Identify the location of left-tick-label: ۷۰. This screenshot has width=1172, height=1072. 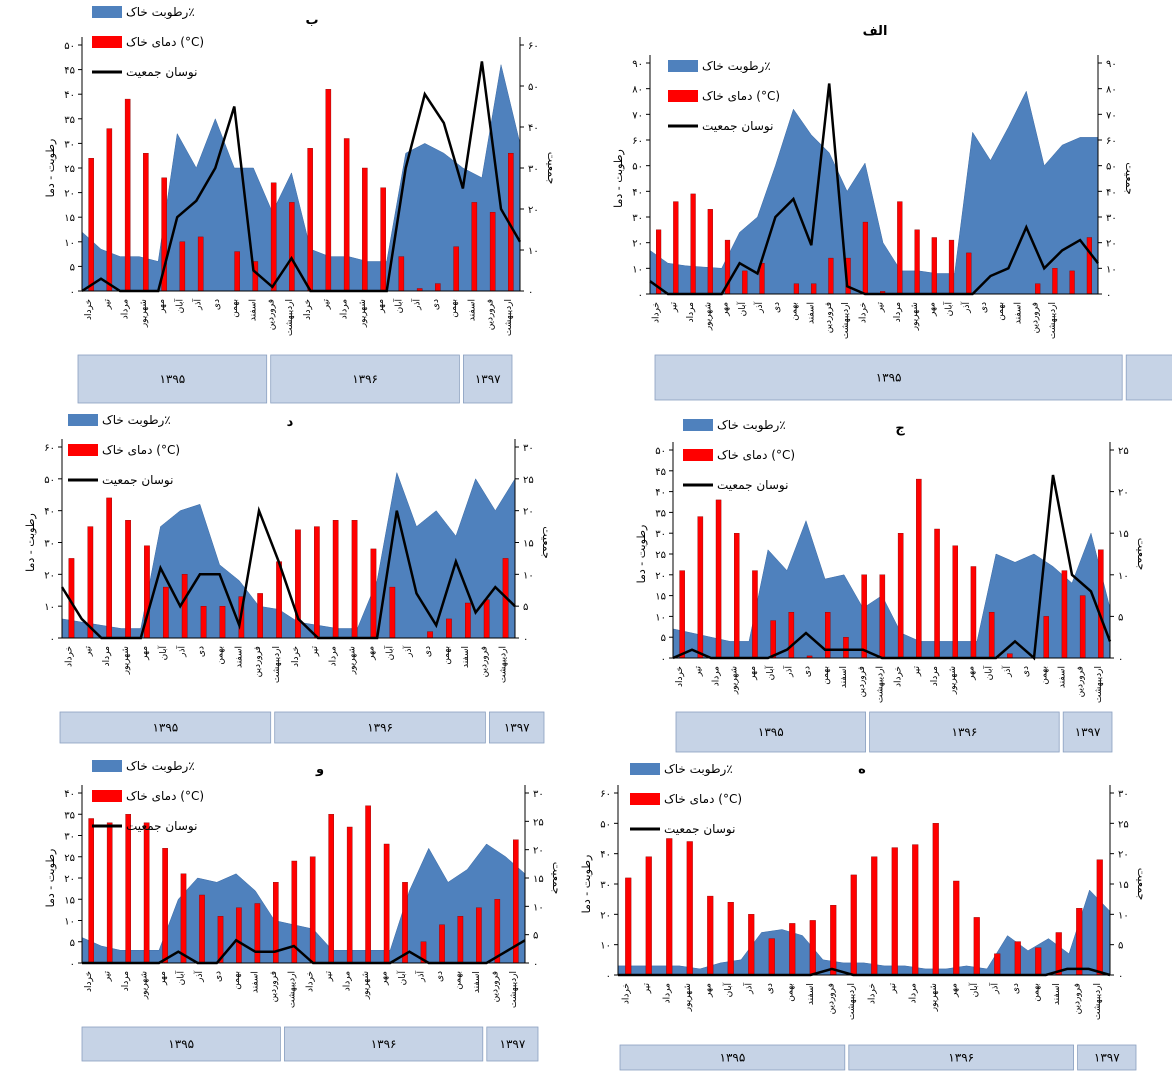
(637, 115).